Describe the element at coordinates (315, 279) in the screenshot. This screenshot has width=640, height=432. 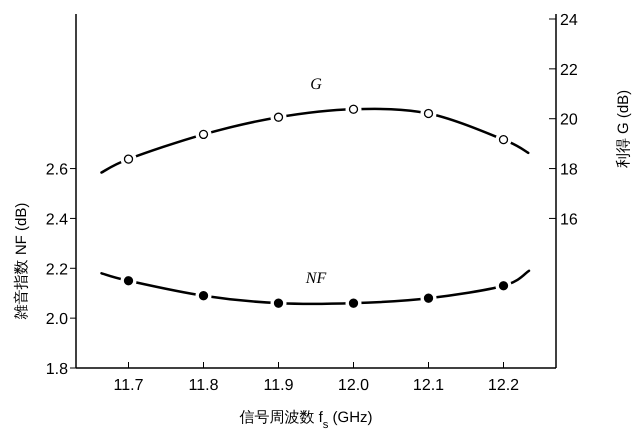
I see `series-label: NF` at that location.